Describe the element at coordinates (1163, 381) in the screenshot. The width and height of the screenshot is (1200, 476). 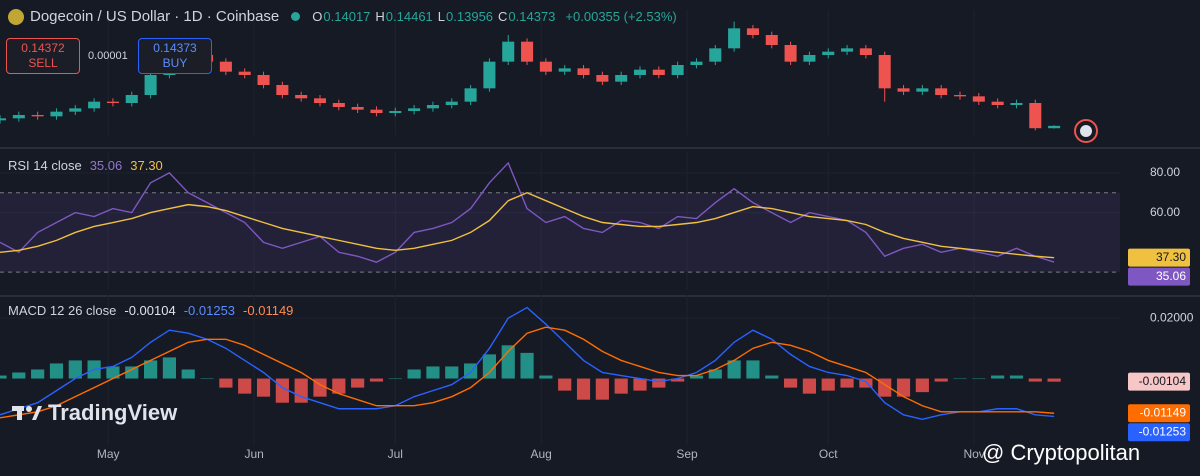
I see `price-label: -0.00104` at that location.